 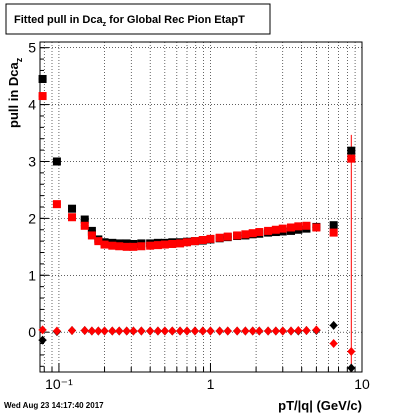 I want to click on y-axis-label: pull in Dcaz, so click(x=15, y=92).